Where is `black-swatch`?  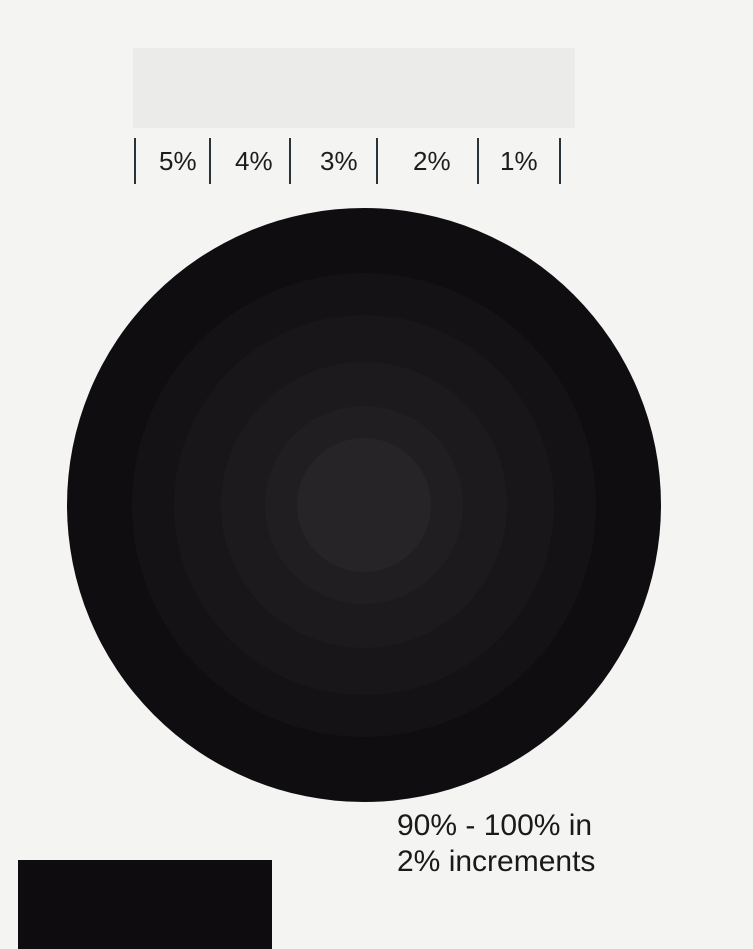
black-swatch is located at coordinates (145, 904).